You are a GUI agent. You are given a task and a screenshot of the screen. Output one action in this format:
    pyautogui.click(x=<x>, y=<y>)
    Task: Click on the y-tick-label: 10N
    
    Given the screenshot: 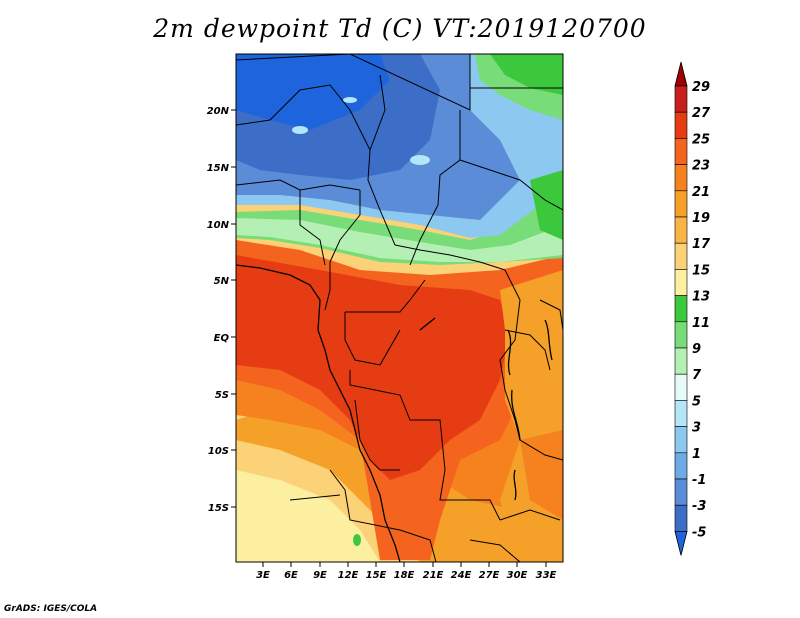 What is the action you would take?
    pyautogui.click(x=218, y=225)
    